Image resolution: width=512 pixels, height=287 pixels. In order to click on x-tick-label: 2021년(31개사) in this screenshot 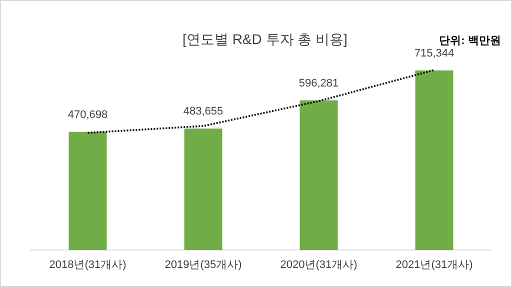, I will do `click(434, 265)`.